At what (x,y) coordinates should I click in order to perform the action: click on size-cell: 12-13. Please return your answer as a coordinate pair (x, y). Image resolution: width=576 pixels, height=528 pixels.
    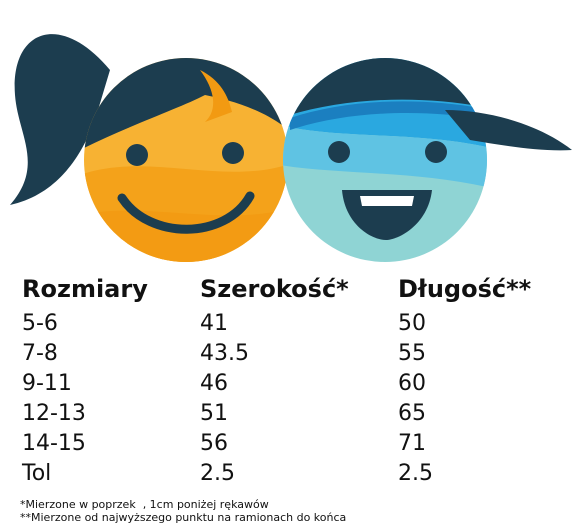
    Looking at the image, I should click on (54, 413).